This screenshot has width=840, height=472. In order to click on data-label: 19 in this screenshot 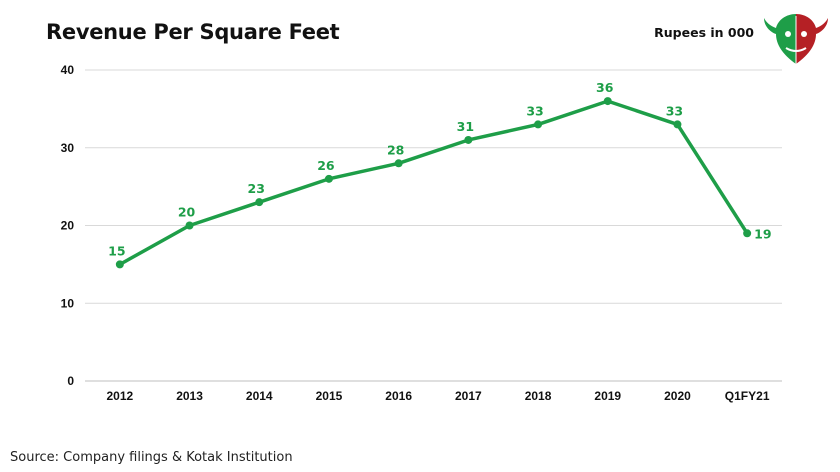, I will do `click(762, 233)`.